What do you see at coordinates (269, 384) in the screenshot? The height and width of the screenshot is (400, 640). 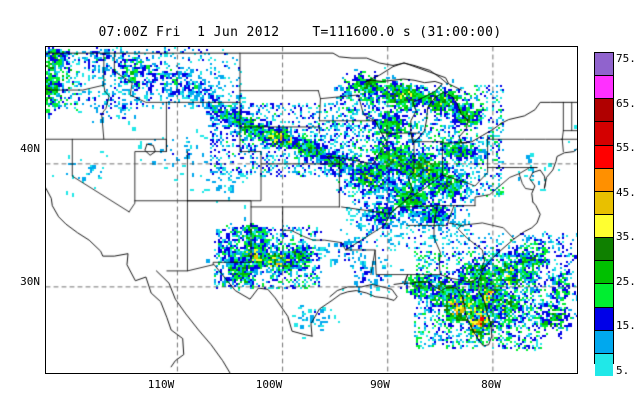 I see `lon-tick-100w: 100W` at bounding box center [269, 384].